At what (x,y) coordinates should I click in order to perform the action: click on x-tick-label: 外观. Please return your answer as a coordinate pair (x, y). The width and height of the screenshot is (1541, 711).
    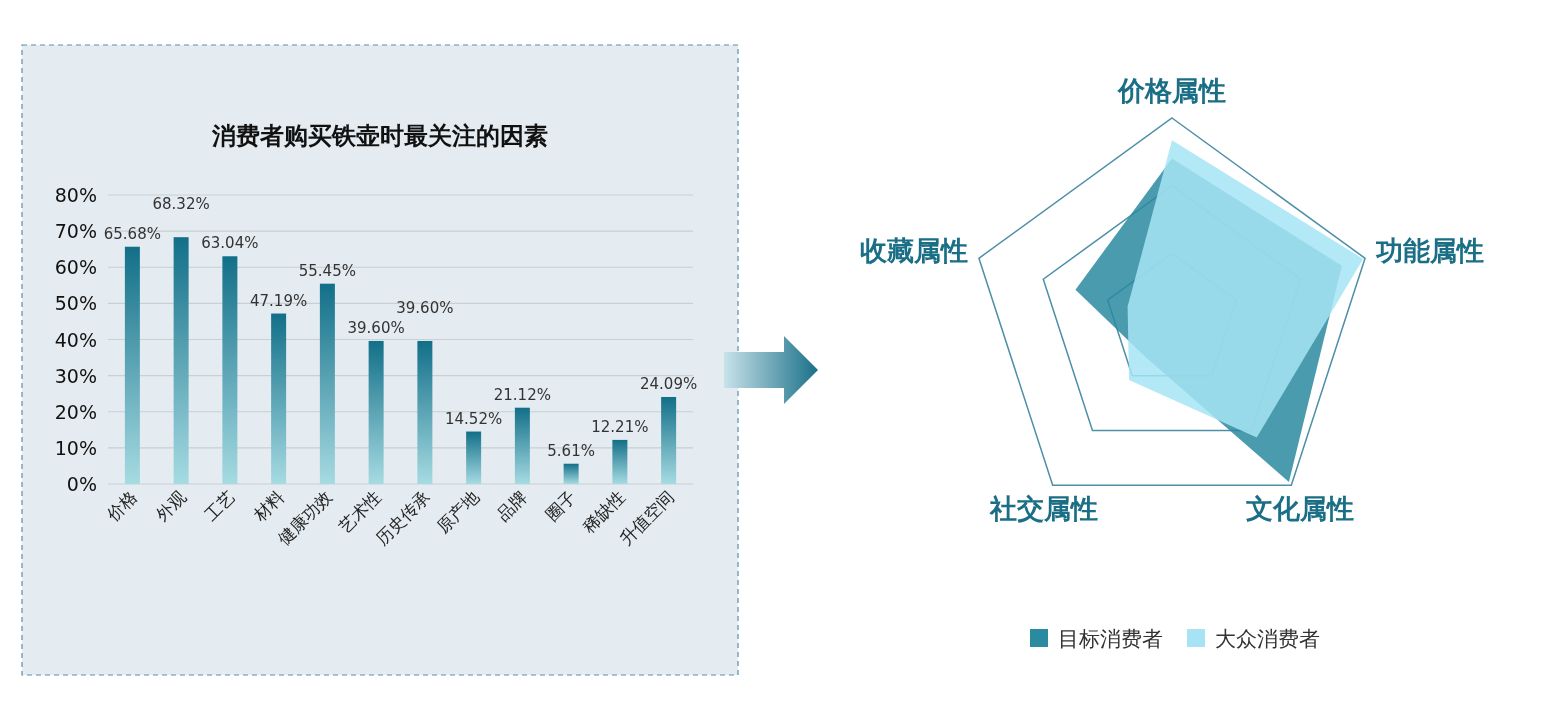
    Looking at the image, I should click on (170, 505).